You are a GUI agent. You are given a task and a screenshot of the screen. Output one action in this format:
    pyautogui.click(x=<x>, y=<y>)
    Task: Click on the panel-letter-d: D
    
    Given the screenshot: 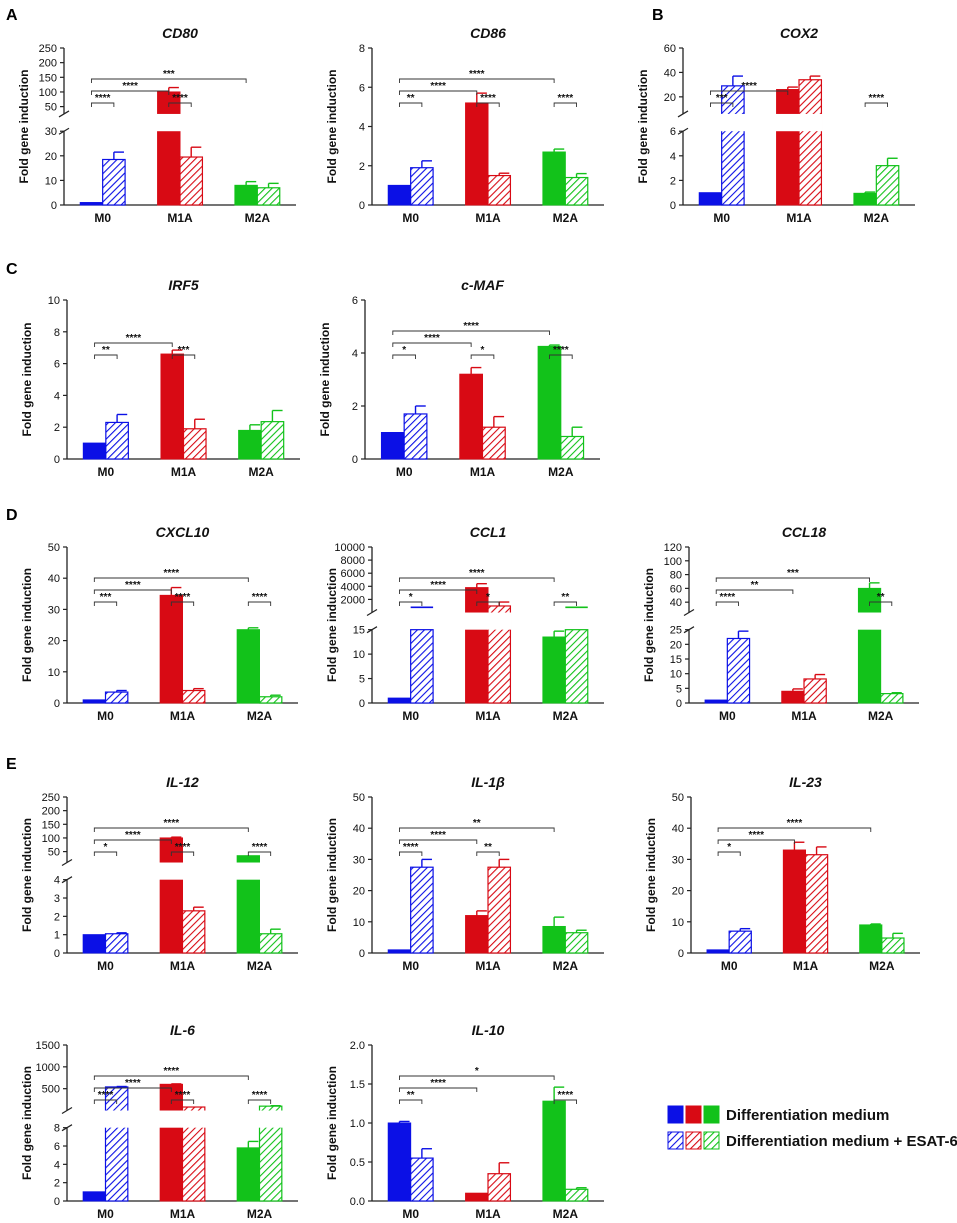 What is the action you would take?
    pyautogui.click(x=12, y=515)
    